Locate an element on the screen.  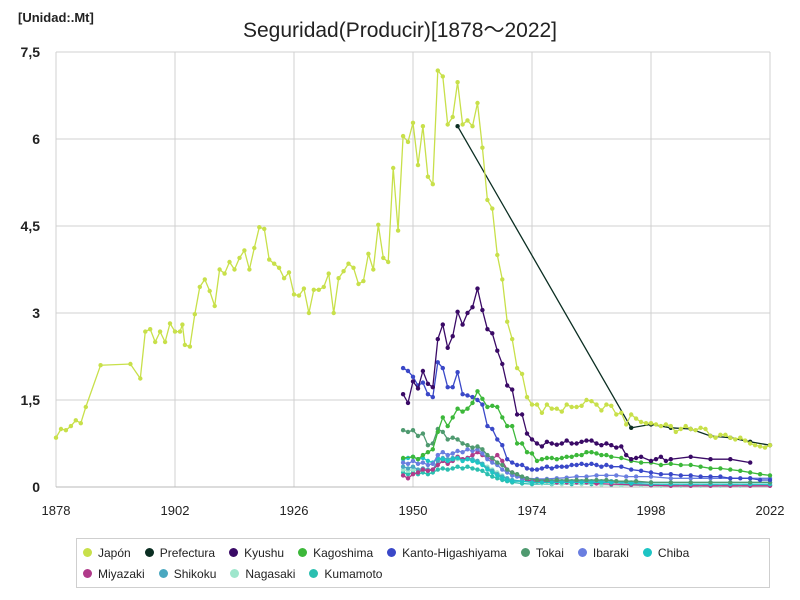
x-tick-label: 1926 is located at coordinates (294, 510).